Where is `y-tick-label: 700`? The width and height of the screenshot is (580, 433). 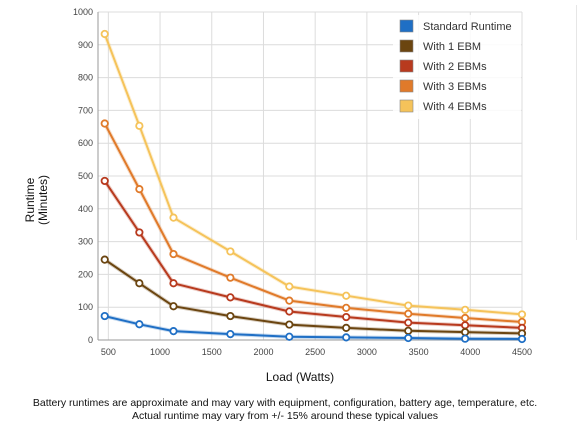 y-tick-label: 700 is located at coordinates (85, 110).